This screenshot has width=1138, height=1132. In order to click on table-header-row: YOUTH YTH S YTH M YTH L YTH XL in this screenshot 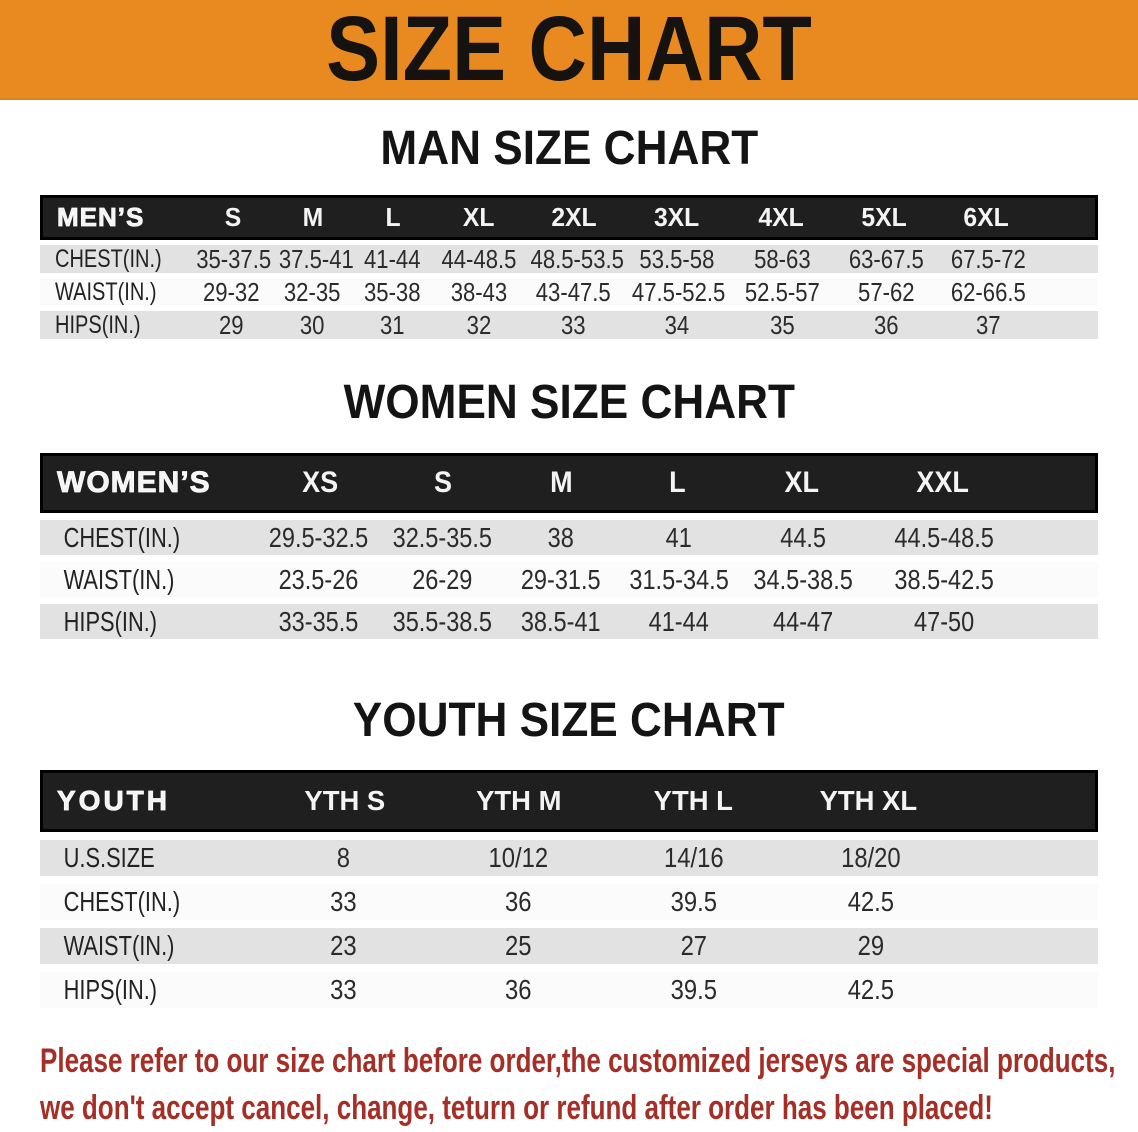, I will do `click(569, 801)`.